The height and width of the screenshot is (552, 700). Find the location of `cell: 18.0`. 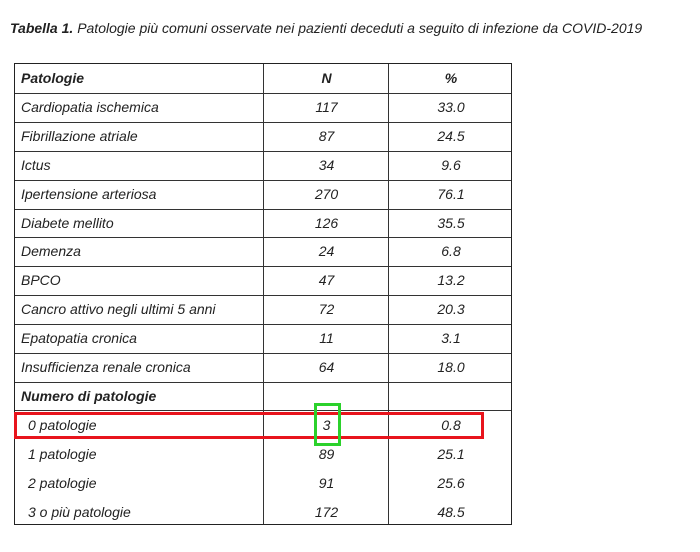

cell: 18.0 is located at coordinates (451, 367).